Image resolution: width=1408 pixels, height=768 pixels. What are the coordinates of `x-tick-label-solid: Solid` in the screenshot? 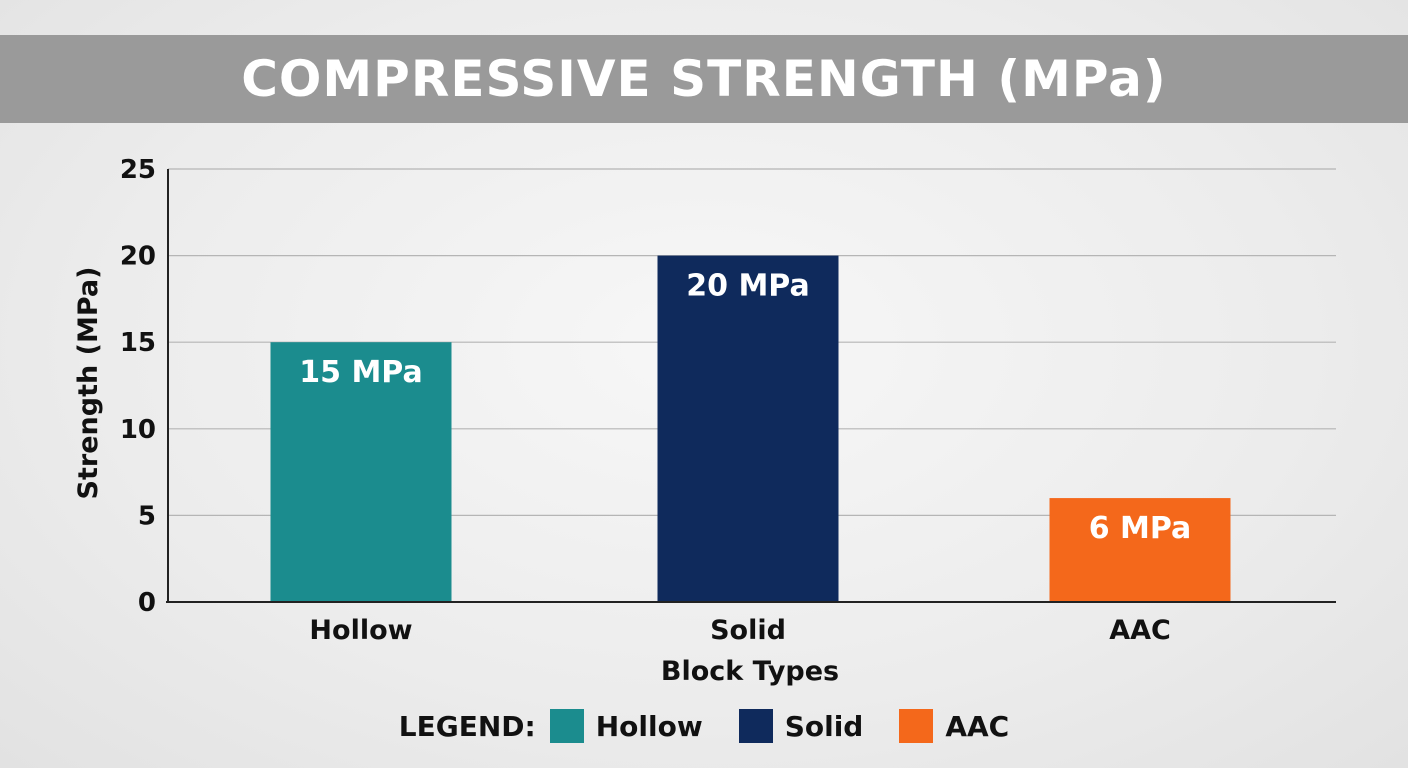 It's located at (748, 630).